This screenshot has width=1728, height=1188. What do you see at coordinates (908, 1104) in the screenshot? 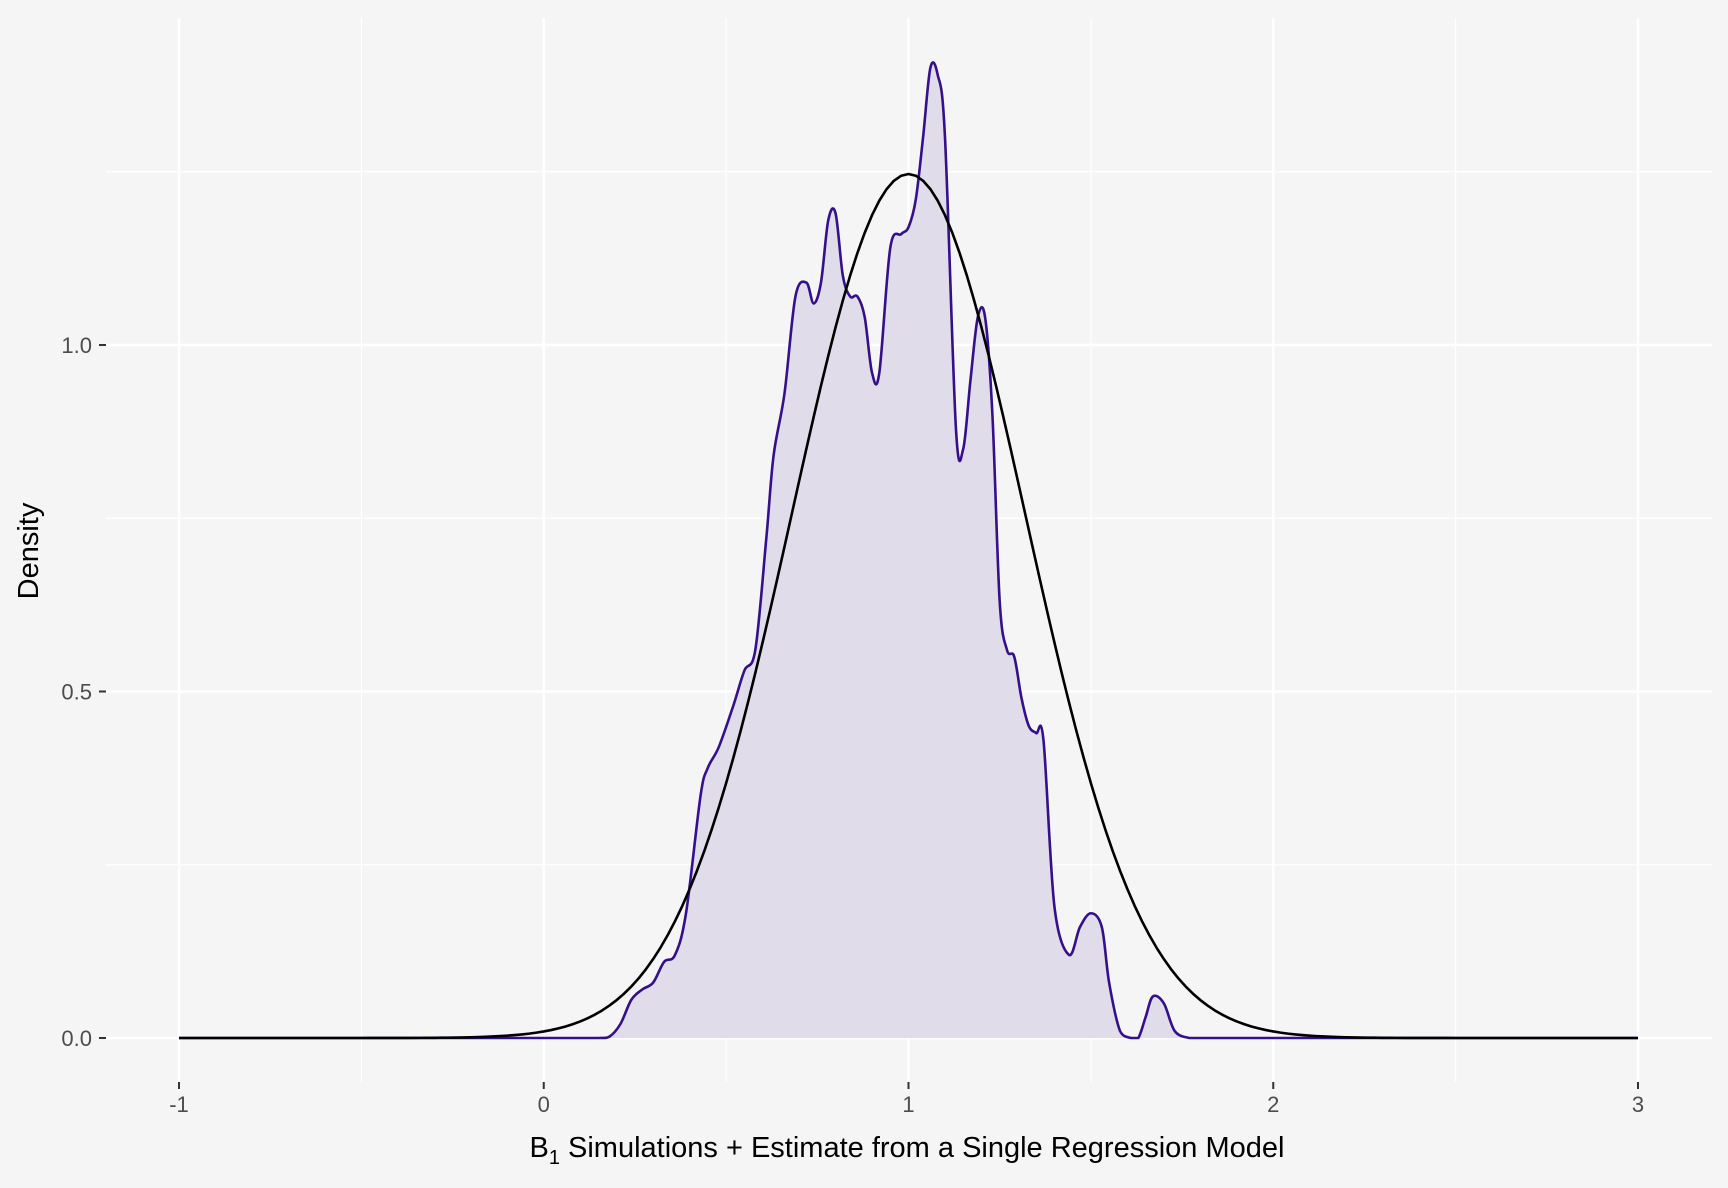
I see `x-tick-label: 1` at bounding box center [908, 1104].